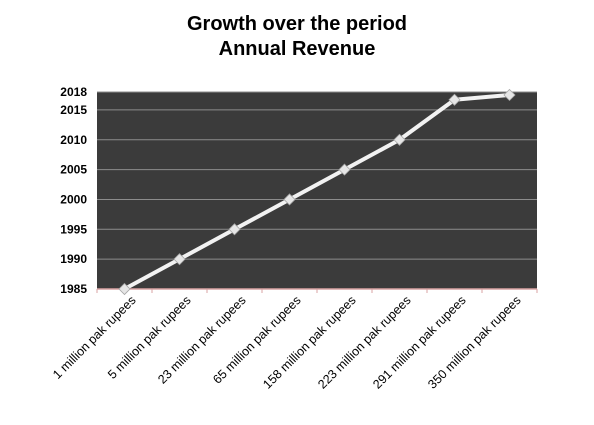 Image resolution: width=594 pixels, height=425 pixels. I want to click on y-tick-label-2018: 2018, so click(73, 92).